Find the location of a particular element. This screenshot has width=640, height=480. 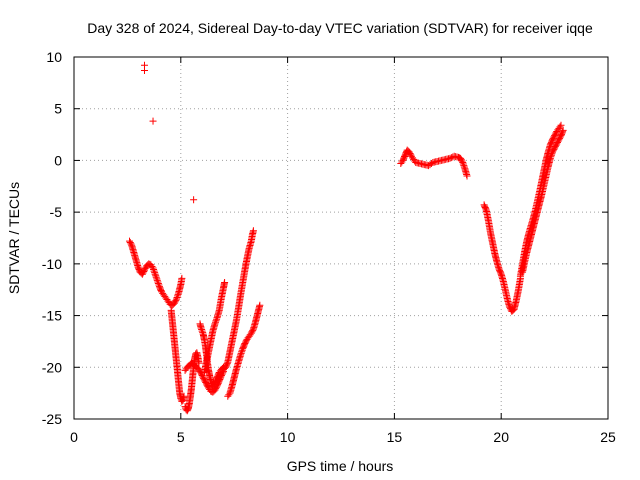

y-tick-label: -5 is located at coordinates (56, 212).